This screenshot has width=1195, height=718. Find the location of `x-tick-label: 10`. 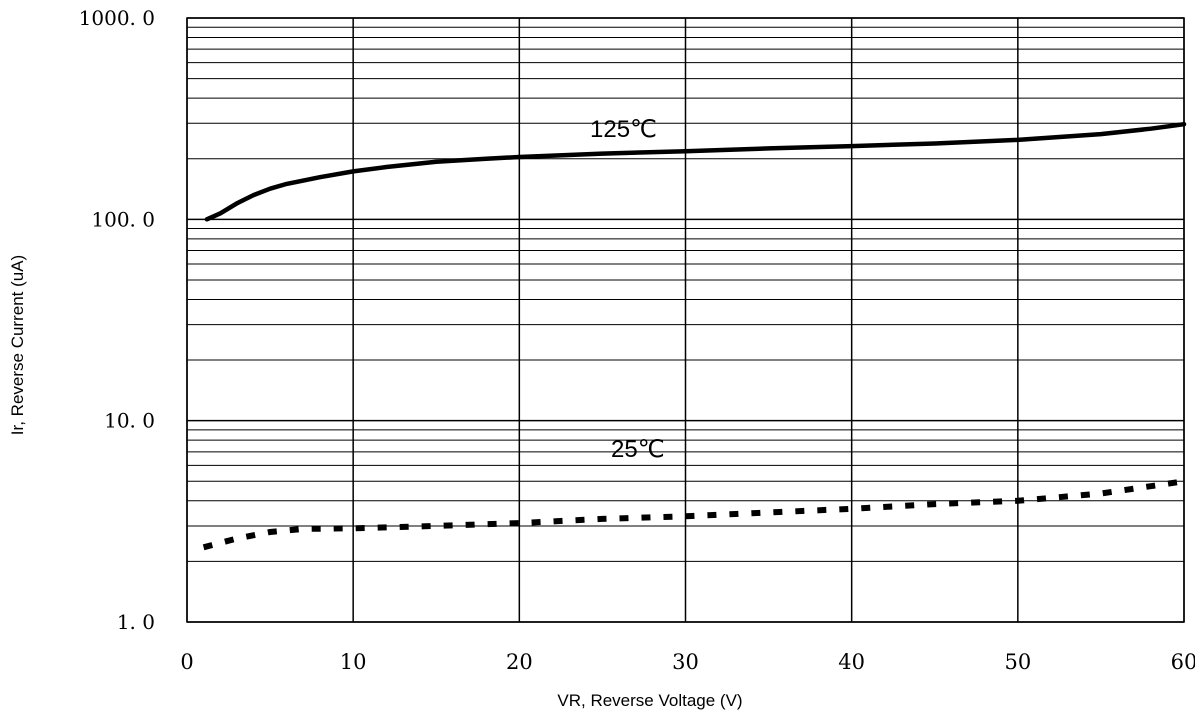

x-tick-label: 10 is located at coordinates (353, 662).